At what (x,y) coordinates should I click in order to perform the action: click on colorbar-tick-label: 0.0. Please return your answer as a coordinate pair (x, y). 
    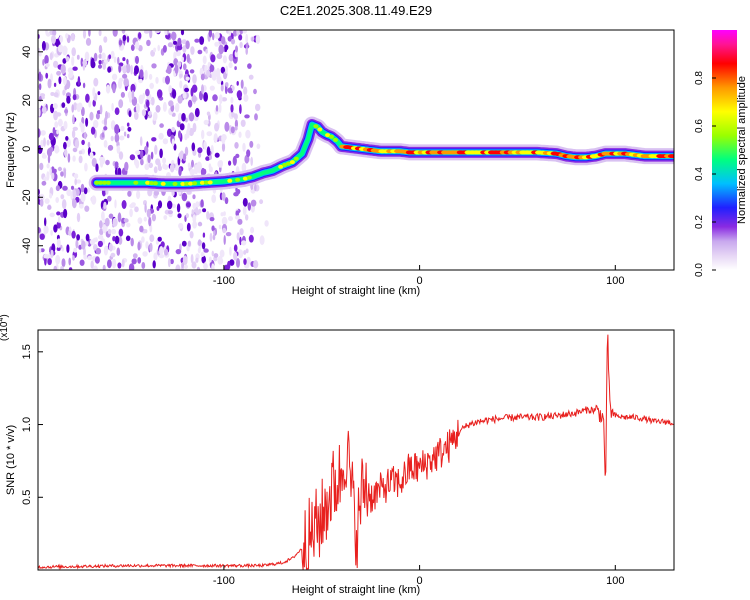
    Looking at the image, I should click on (699, 270).